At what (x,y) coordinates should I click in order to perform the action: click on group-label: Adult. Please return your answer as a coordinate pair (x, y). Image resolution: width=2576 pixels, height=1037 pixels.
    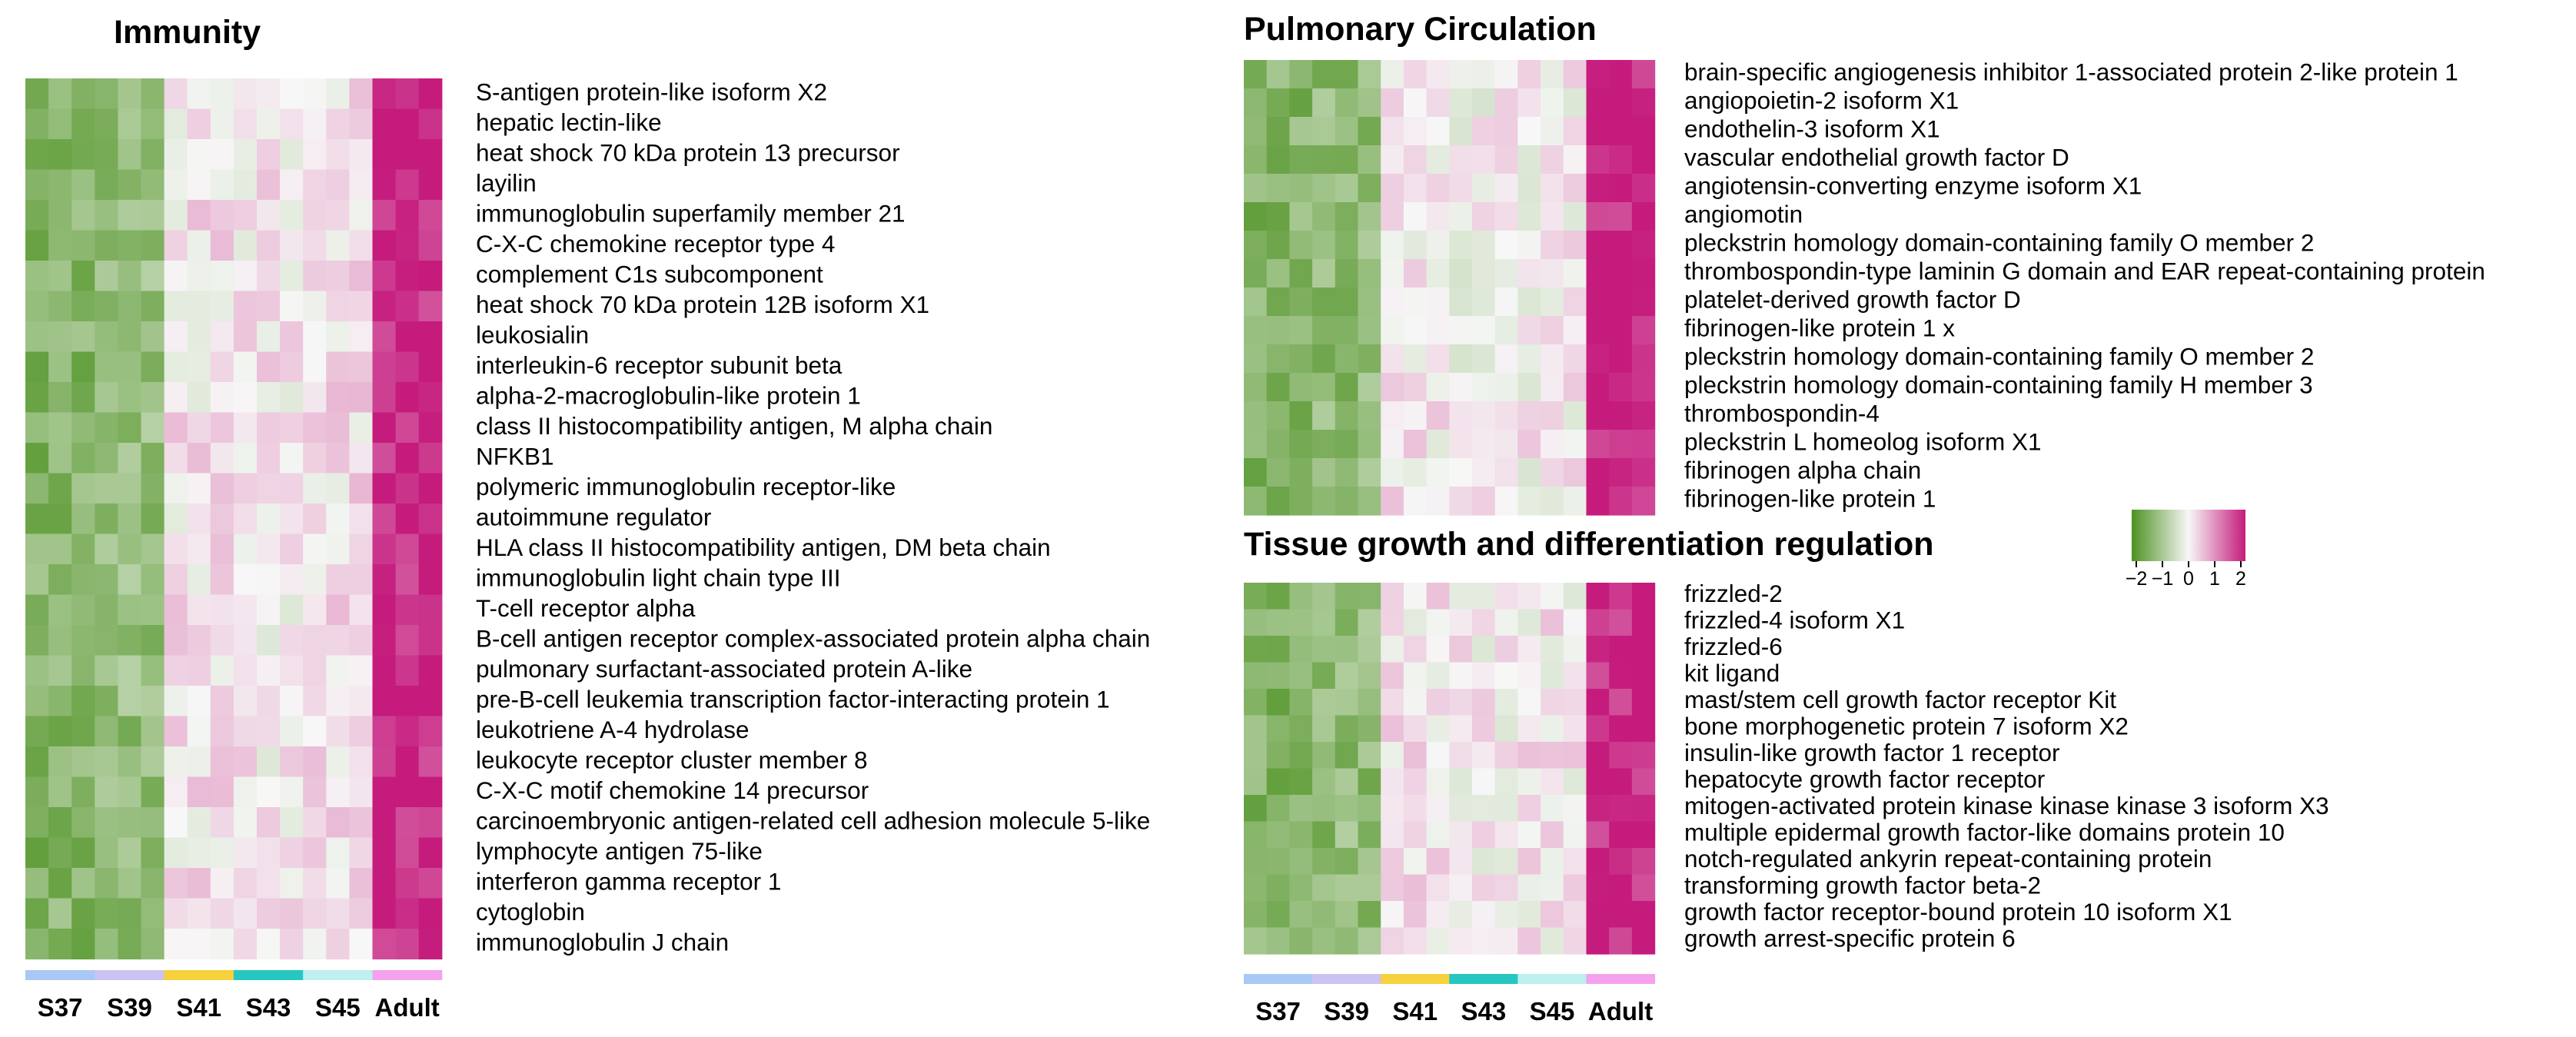
    Looking at the image, I should click on (406, 1007).